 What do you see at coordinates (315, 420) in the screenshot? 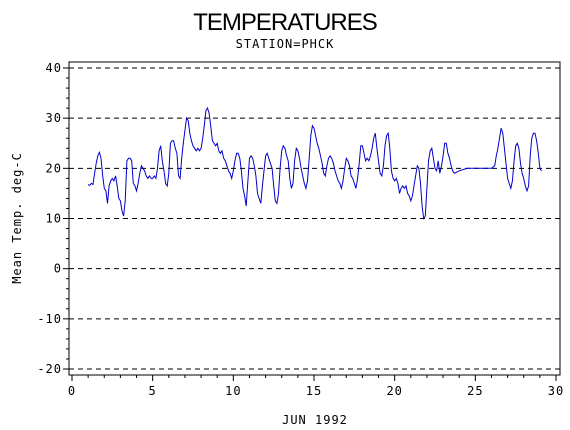
I see `x-axis-label: JUN 1992` at bounding box center [315, 420].